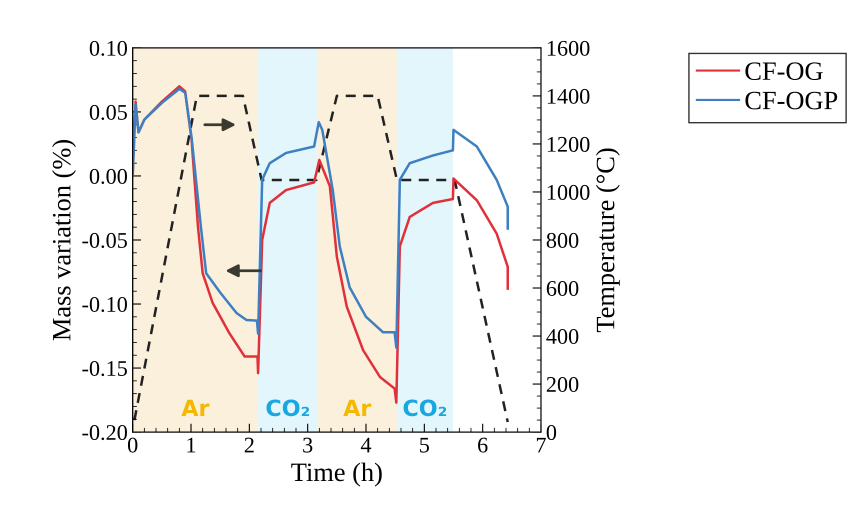  What do you see at coordinates (551, 432) in the screenshot?
I see `y2-tick-label: 0` at bounding box center [551, 432].